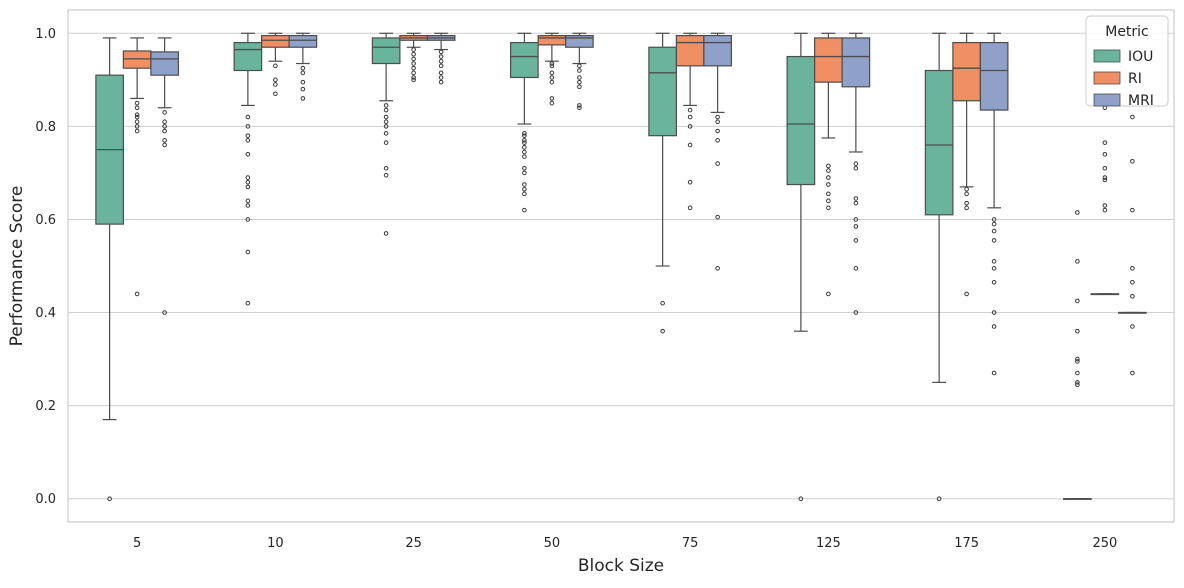 The width and height of the screenshot is (1184, 588). I want to click on legend-label-iou: IOU, so click(1140, 57).